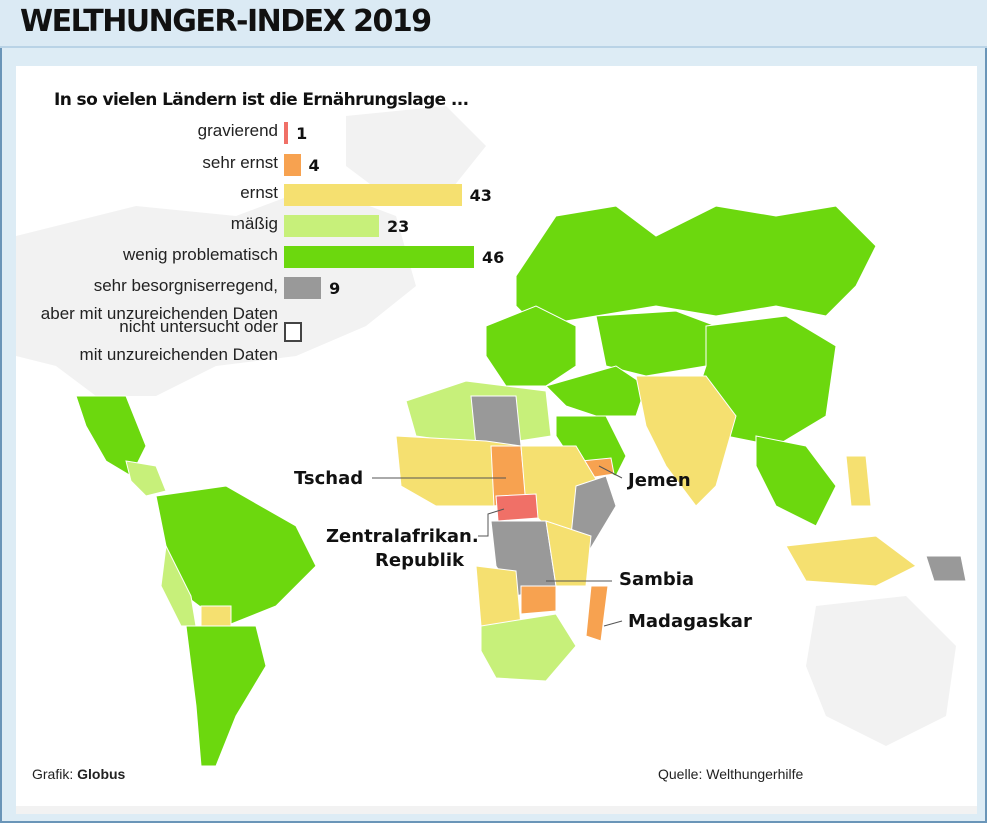 The width and height of the screenshot is (987, 823). Describe the element at coordinates (491, 522) in the screenshot. I see `zentralafrika-leader` at that location.